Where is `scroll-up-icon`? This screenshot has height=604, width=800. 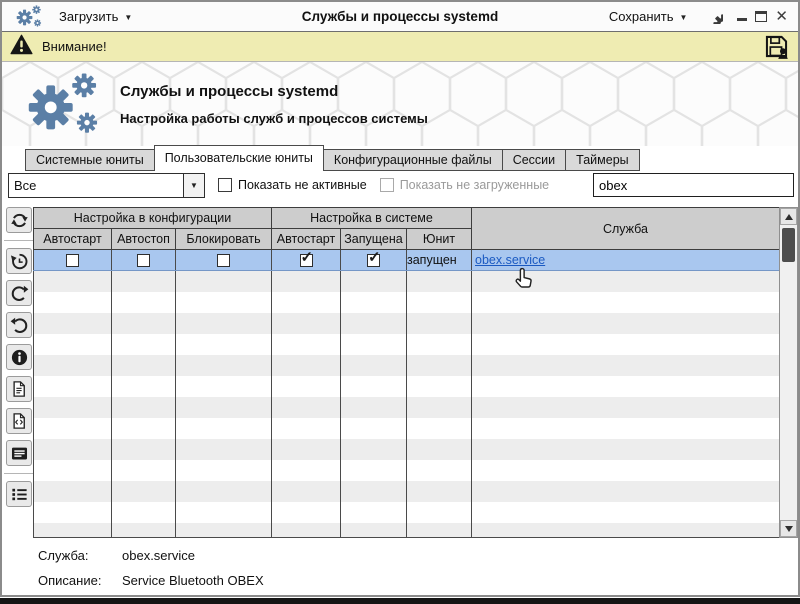
scroll-up-icon is located at coordinates (788, 216).